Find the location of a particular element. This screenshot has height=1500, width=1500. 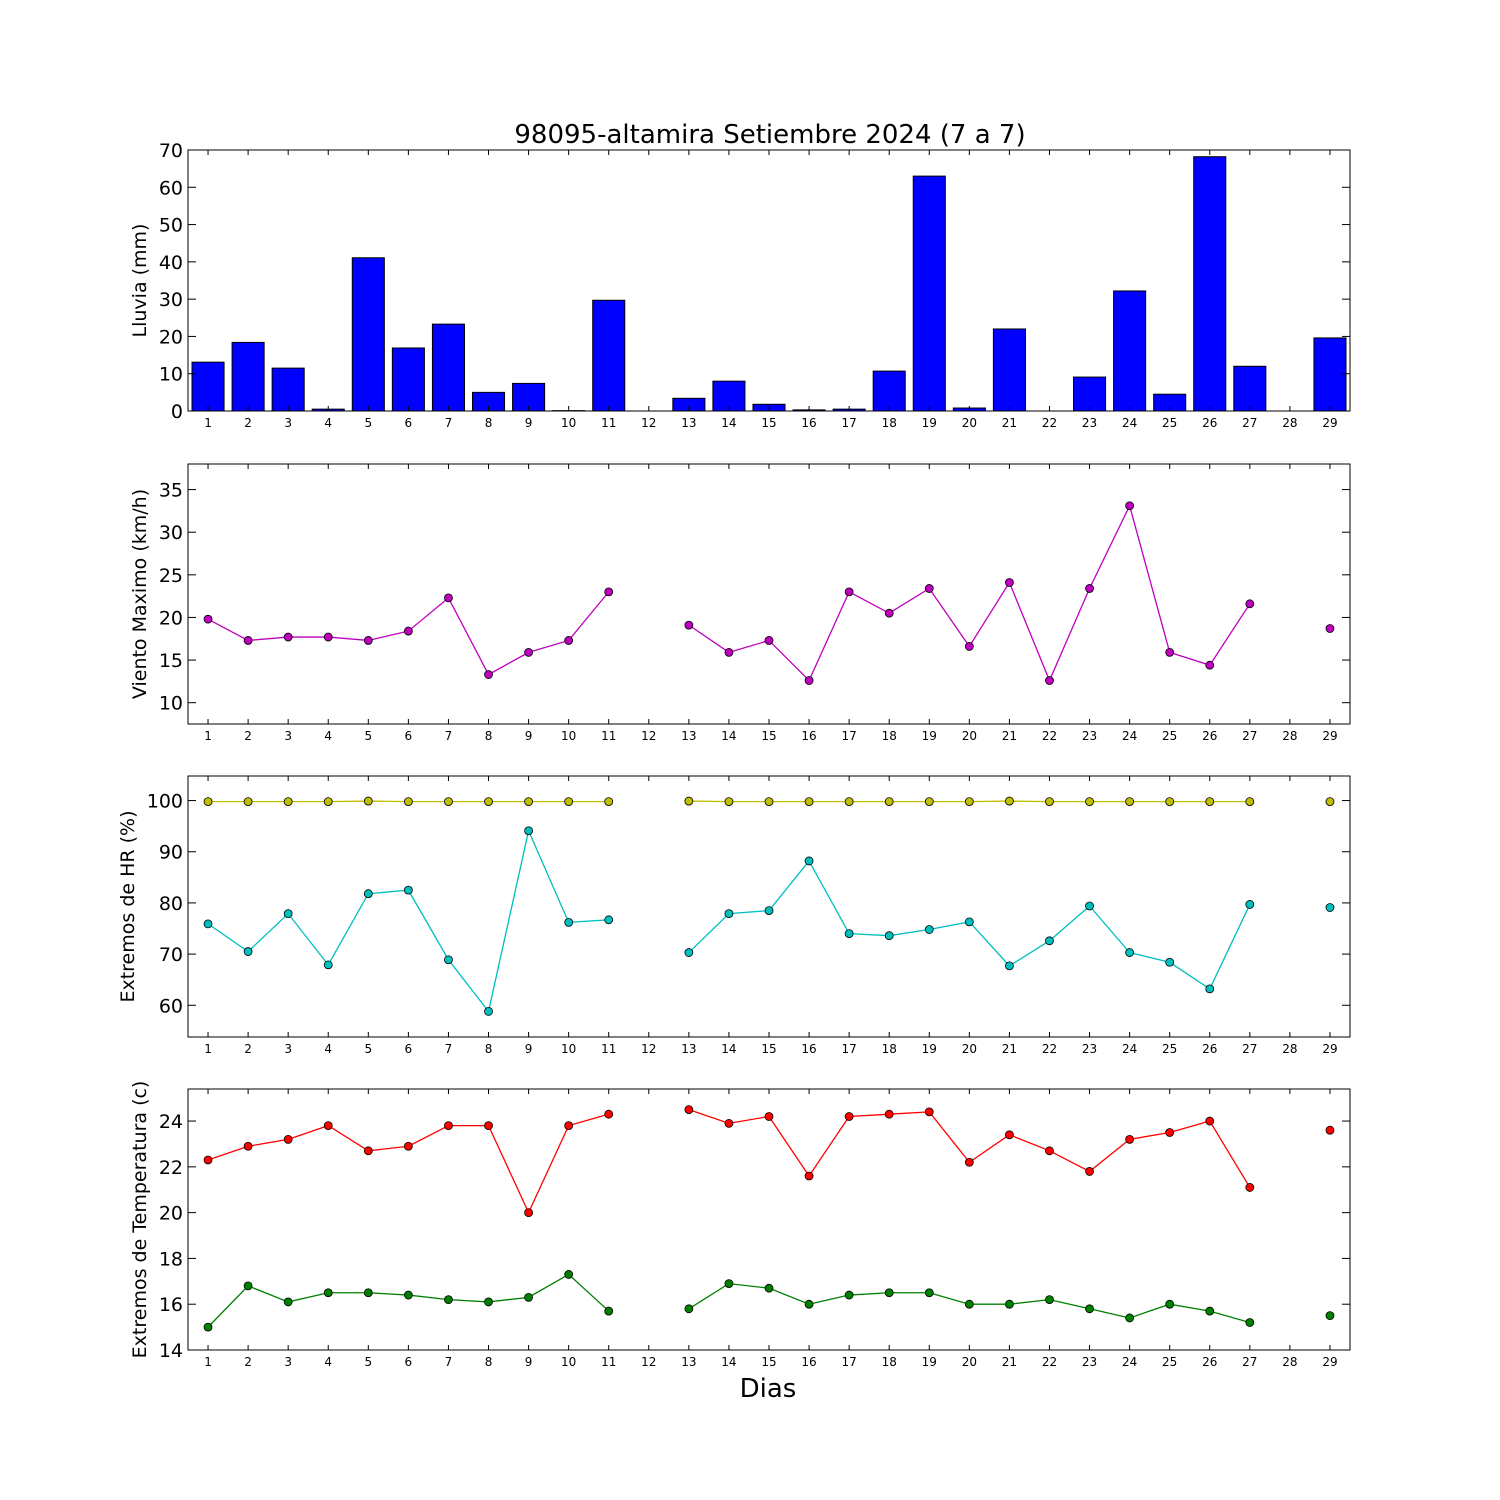

x-tick-label: 8 is located at coordinates (489, 1362).